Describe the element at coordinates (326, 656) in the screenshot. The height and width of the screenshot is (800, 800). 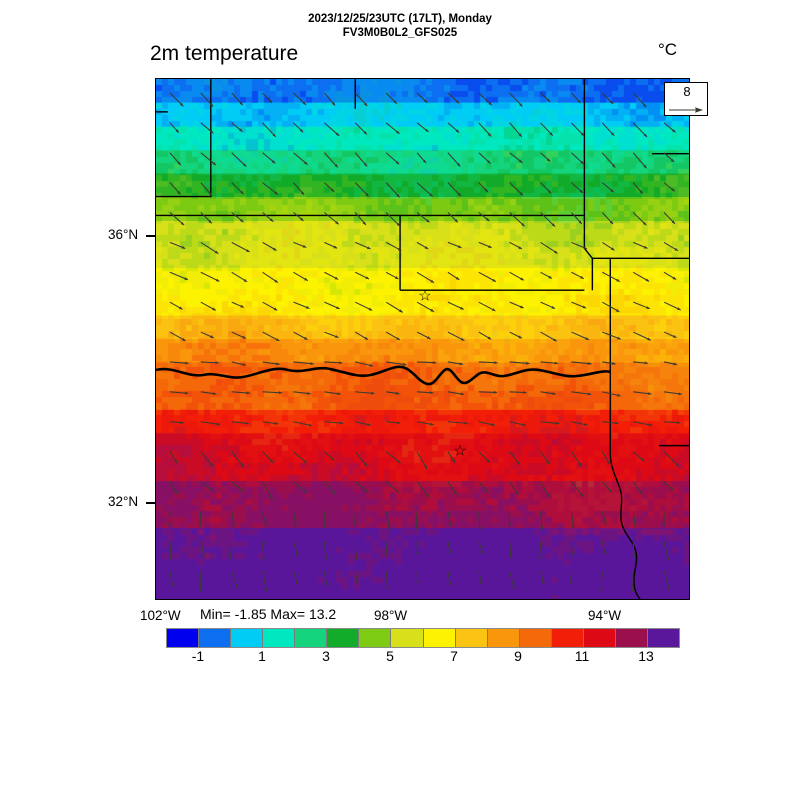
I see `colorbar-tick-3: 3` at that location.